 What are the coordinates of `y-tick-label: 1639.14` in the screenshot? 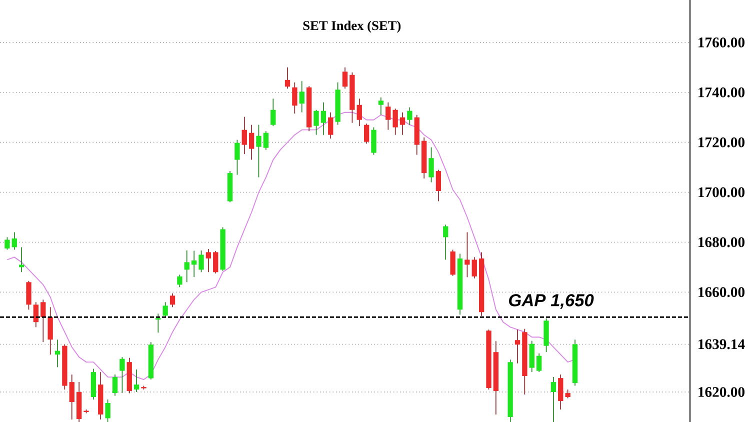 It's located at (721, 344).